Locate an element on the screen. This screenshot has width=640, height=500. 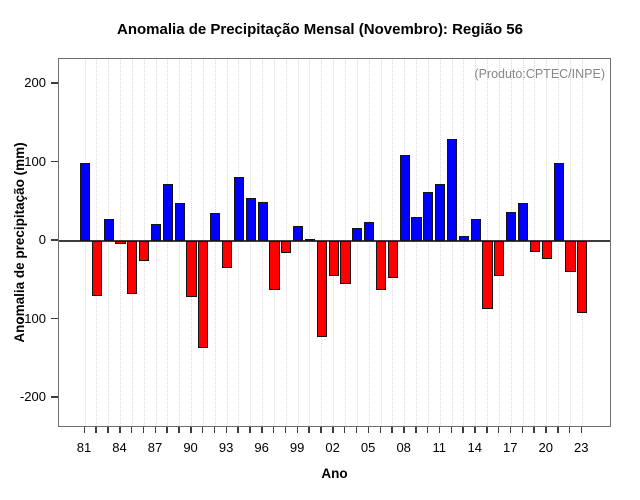
x-tick-label-2023: 23 is located at coordinates (581, 447).